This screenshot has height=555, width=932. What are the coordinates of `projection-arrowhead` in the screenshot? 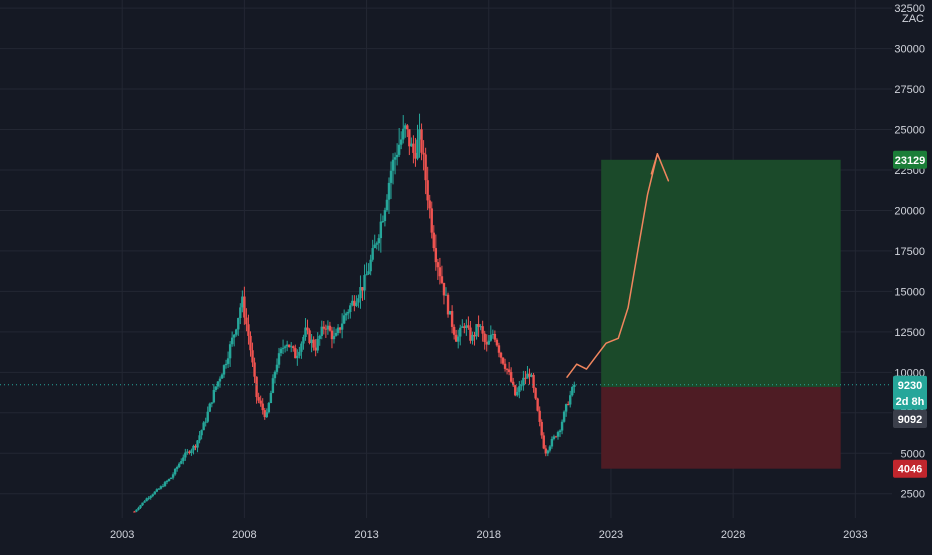 It's located at (660, 167).